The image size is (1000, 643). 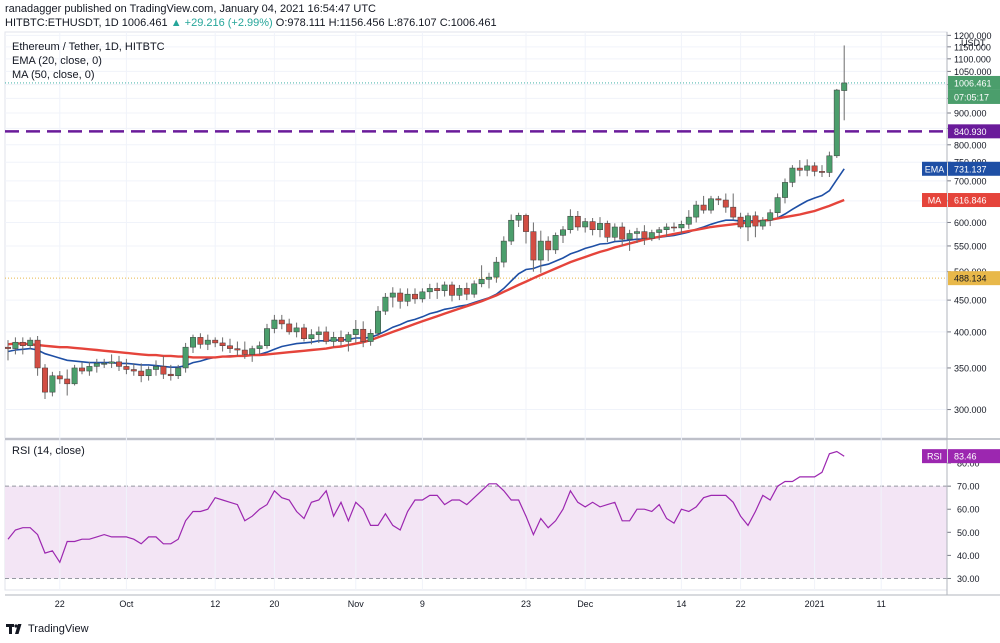 I want to click on support-value-tag: 488.134, so click(x=970, y=279).